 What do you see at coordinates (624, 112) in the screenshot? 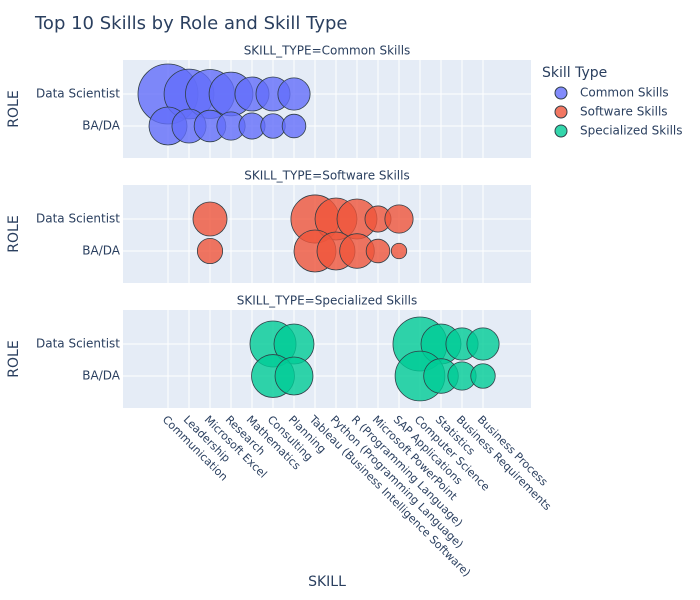
I see `legend-label: Software Skills` at bounding box center [624, 112].